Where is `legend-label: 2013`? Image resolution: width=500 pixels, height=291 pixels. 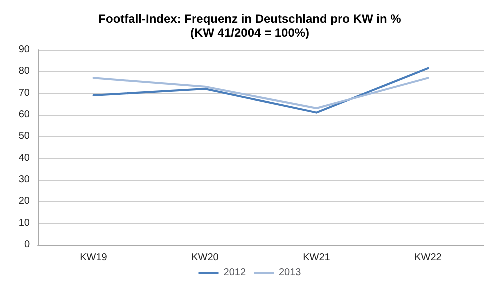 legend-label: 2013 is located at coordinates (290, 273).